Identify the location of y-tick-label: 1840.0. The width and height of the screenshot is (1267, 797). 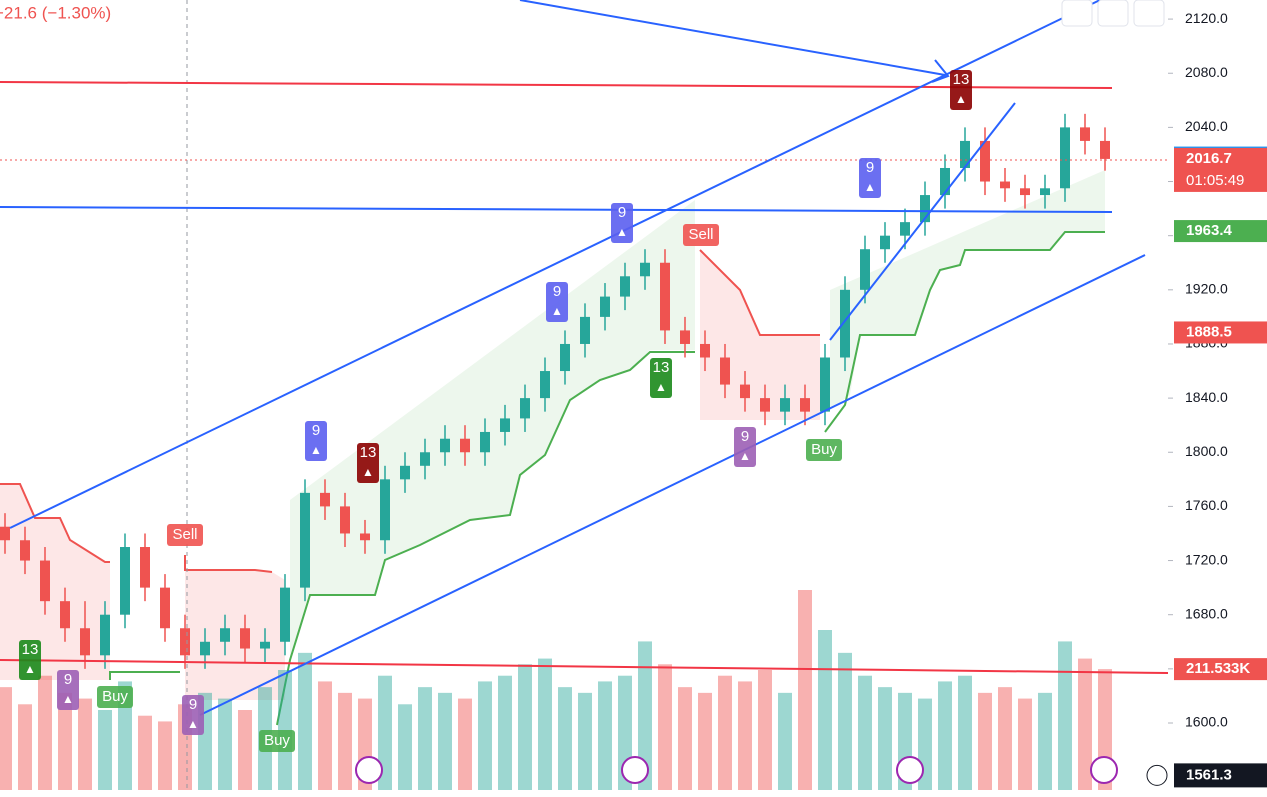
(1206, 397).